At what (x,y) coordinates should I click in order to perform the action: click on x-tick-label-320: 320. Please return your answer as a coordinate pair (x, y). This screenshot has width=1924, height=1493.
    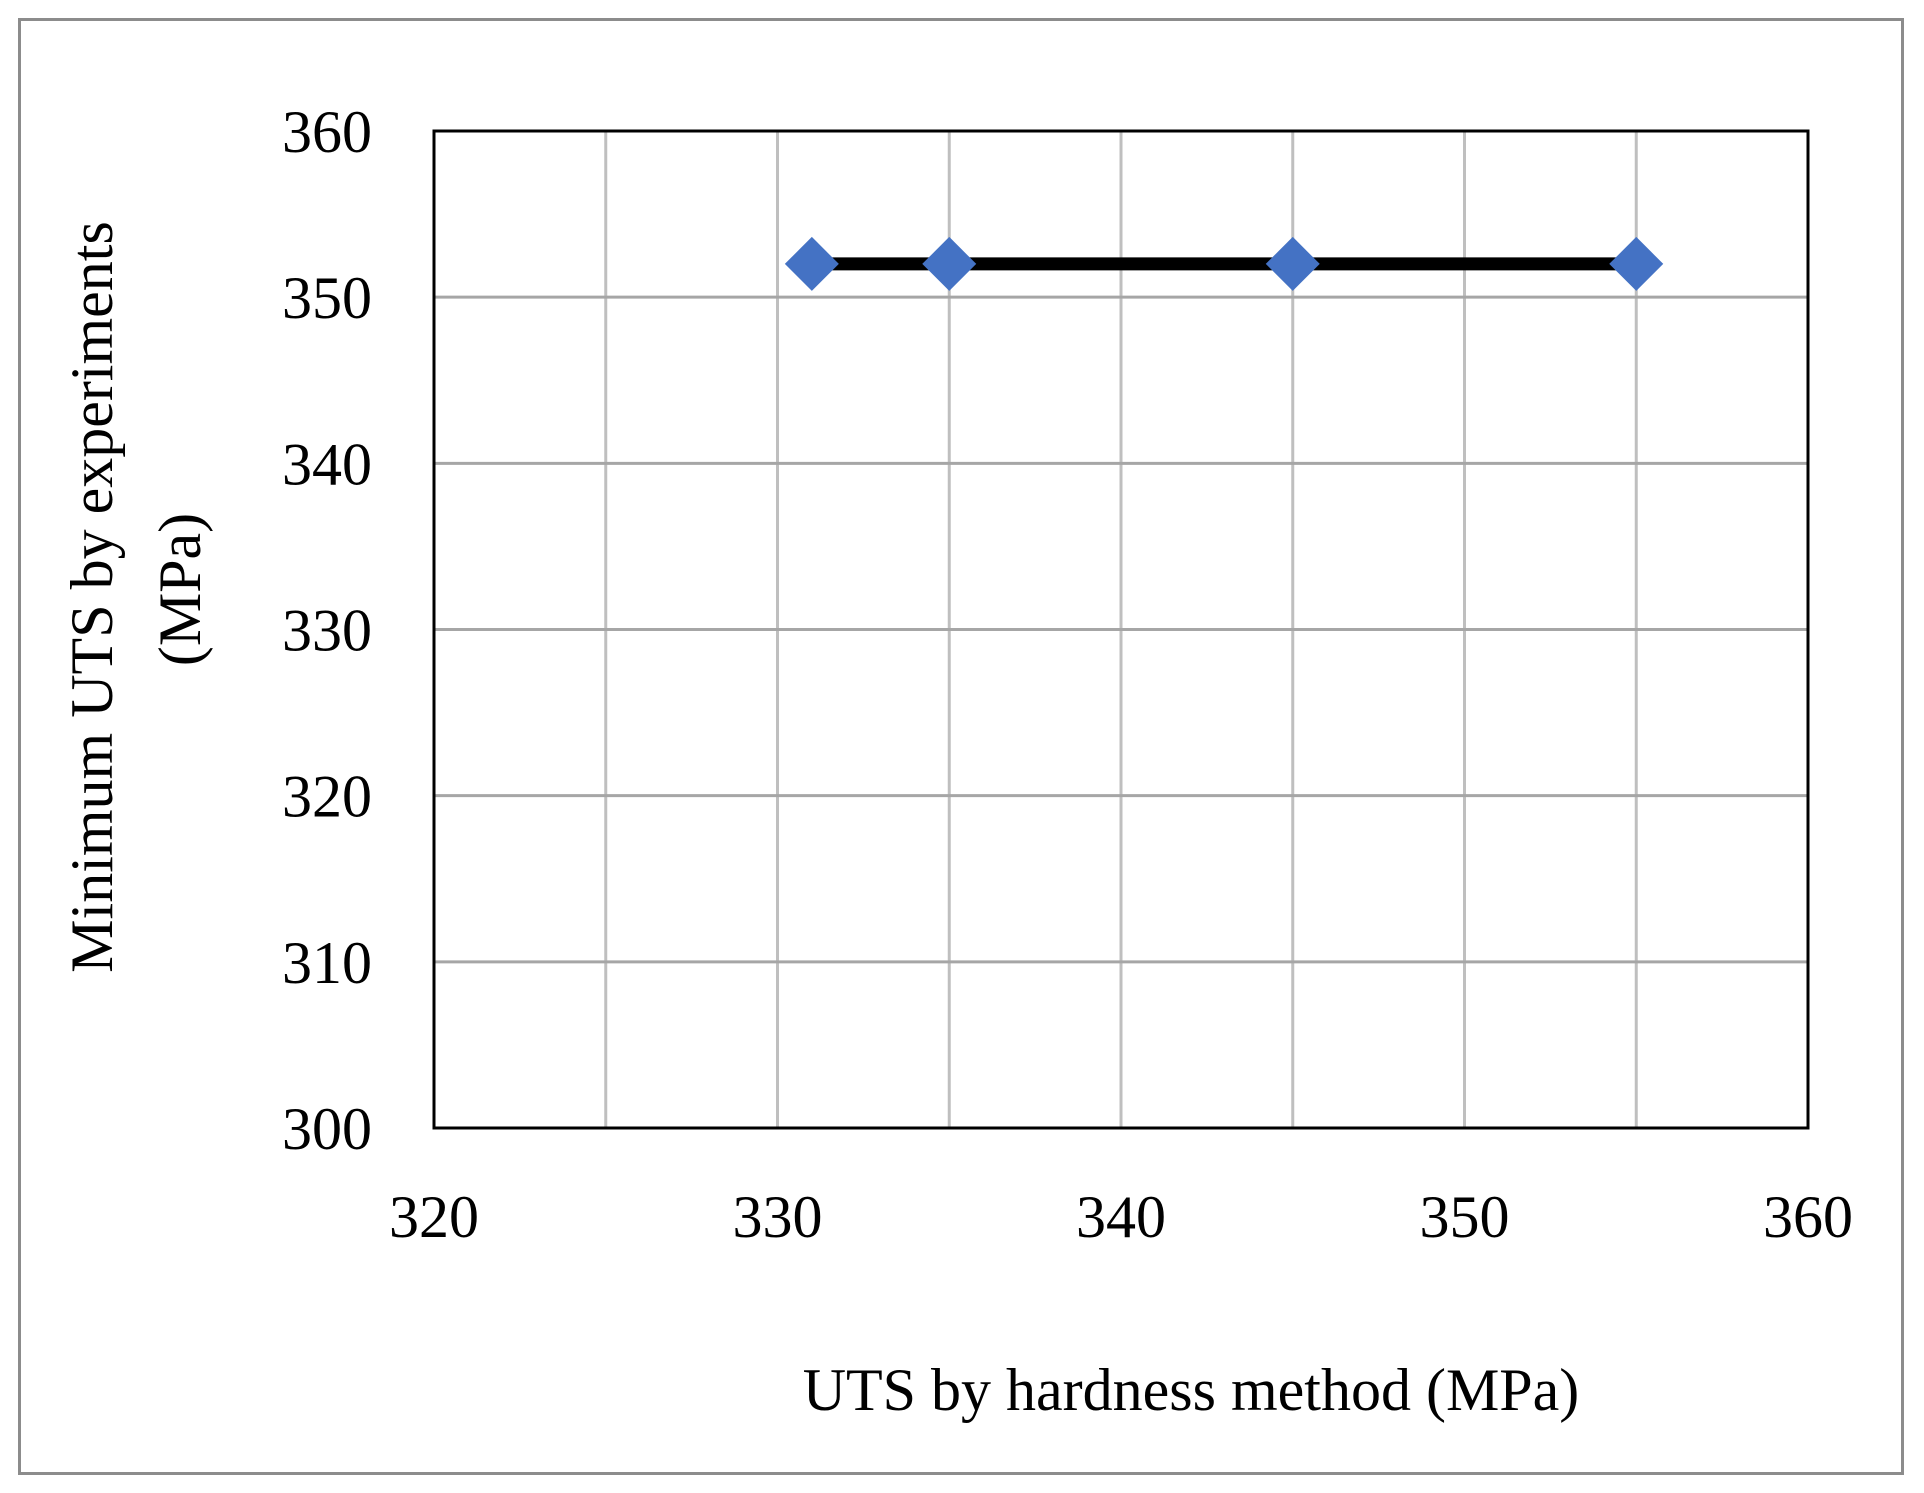
    Looking at the image, I should click on (434, 1217).